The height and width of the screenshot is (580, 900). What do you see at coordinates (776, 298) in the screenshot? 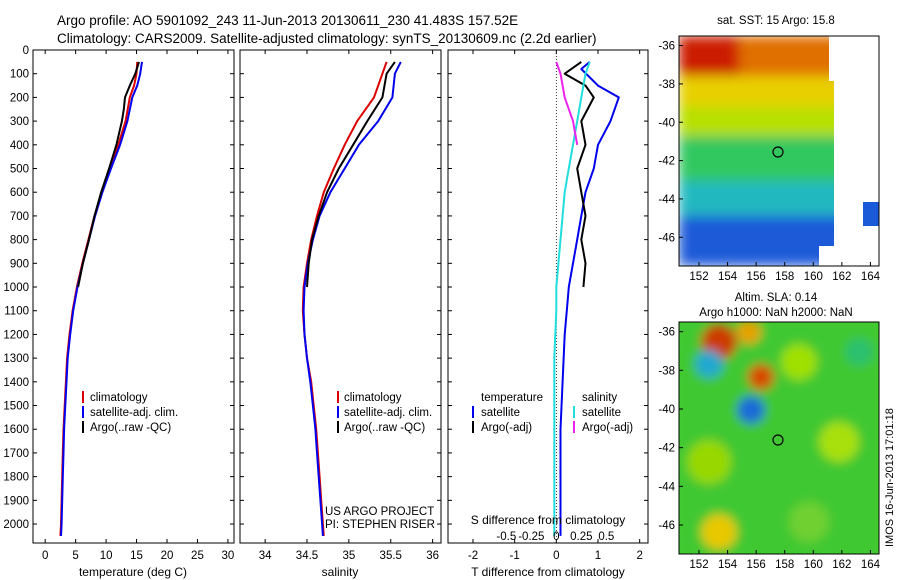
I see `sla-title-line-1: Altim. SLA: 0.14` at bounding box center [776, 298].